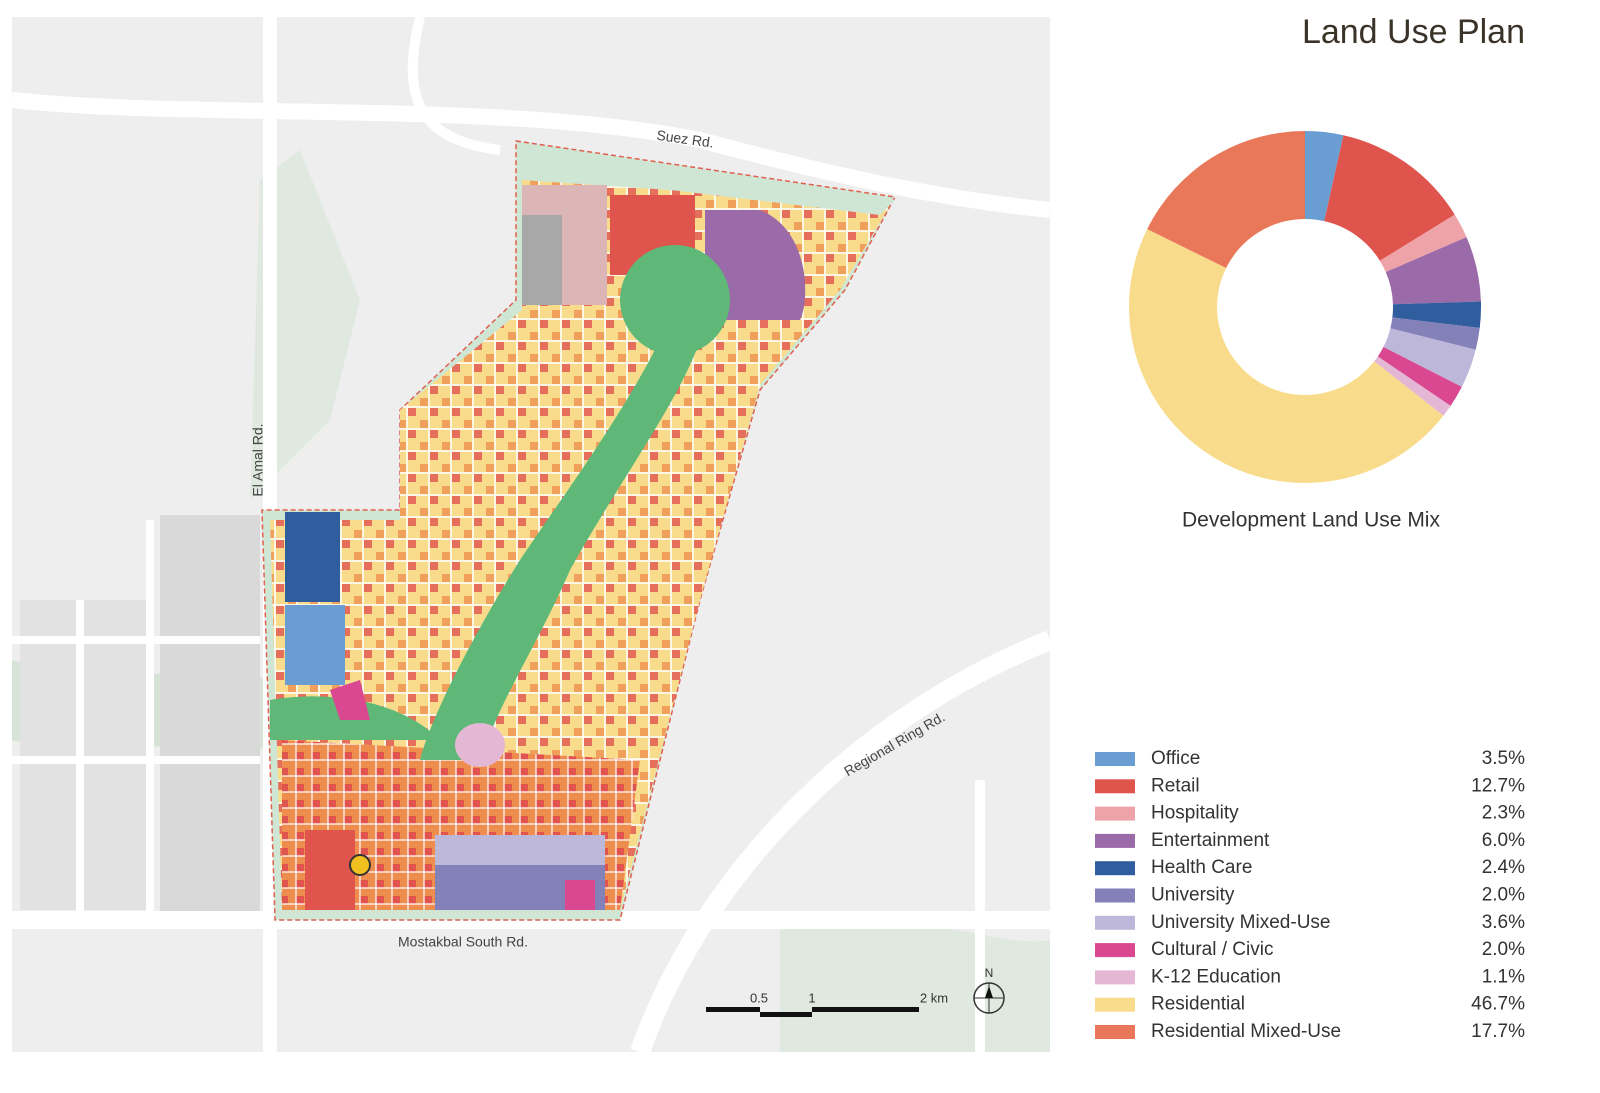 The height and width of the screenshot is (1093, 1600). I want to click on north-label: N, so click(989, 973).